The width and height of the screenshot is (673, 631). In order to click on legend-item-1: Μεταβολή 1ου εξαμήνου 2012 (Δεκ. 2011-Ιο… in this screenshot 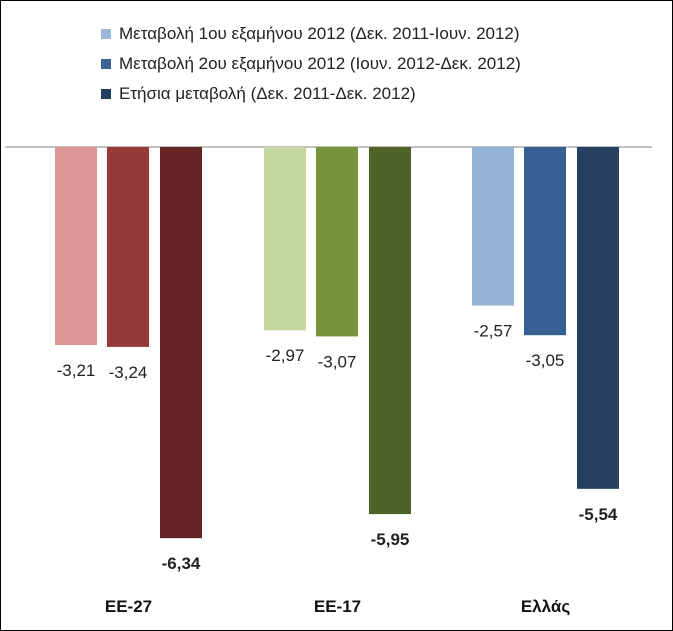, I will do `click(311, 34)`.